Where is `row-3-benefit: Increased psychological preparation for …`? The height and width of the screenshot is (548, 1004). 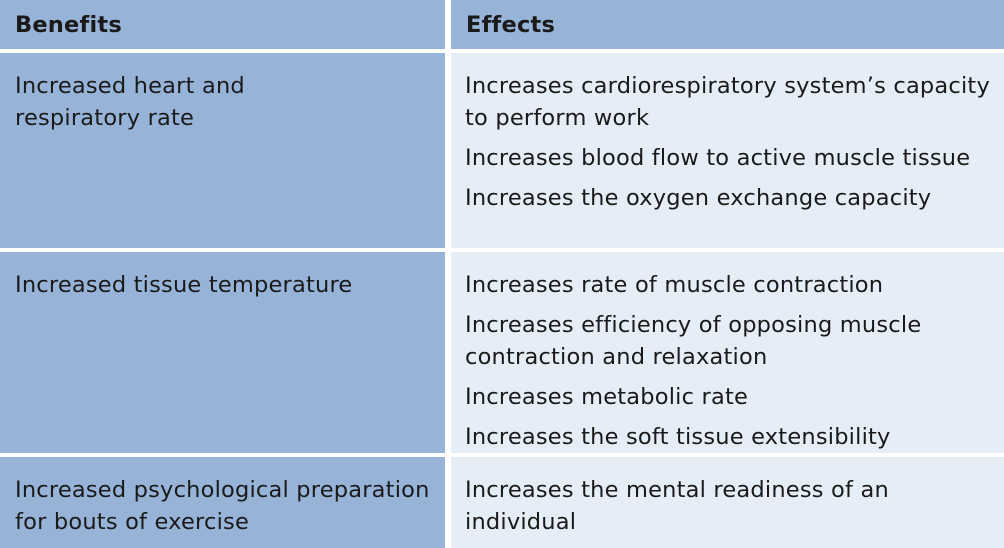
row-3-benefit: Increased psychological preparation for … is located at coordinates (222, 502).